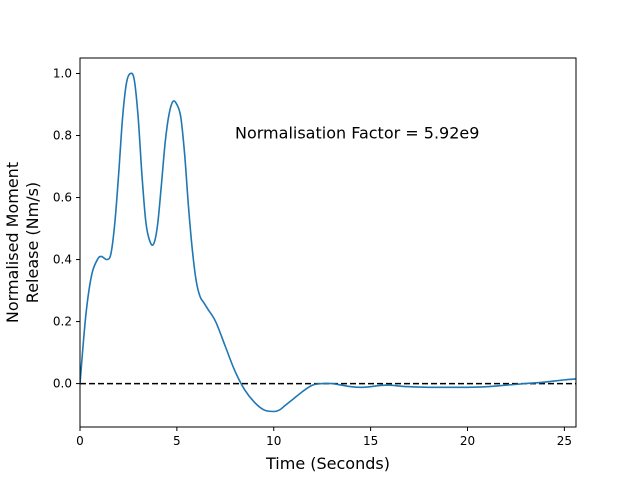  What do you see at coordinates (62, 322) in the screenshot?
I see `y-tick-label-1: 0.2` at bounding box center [62, 322].